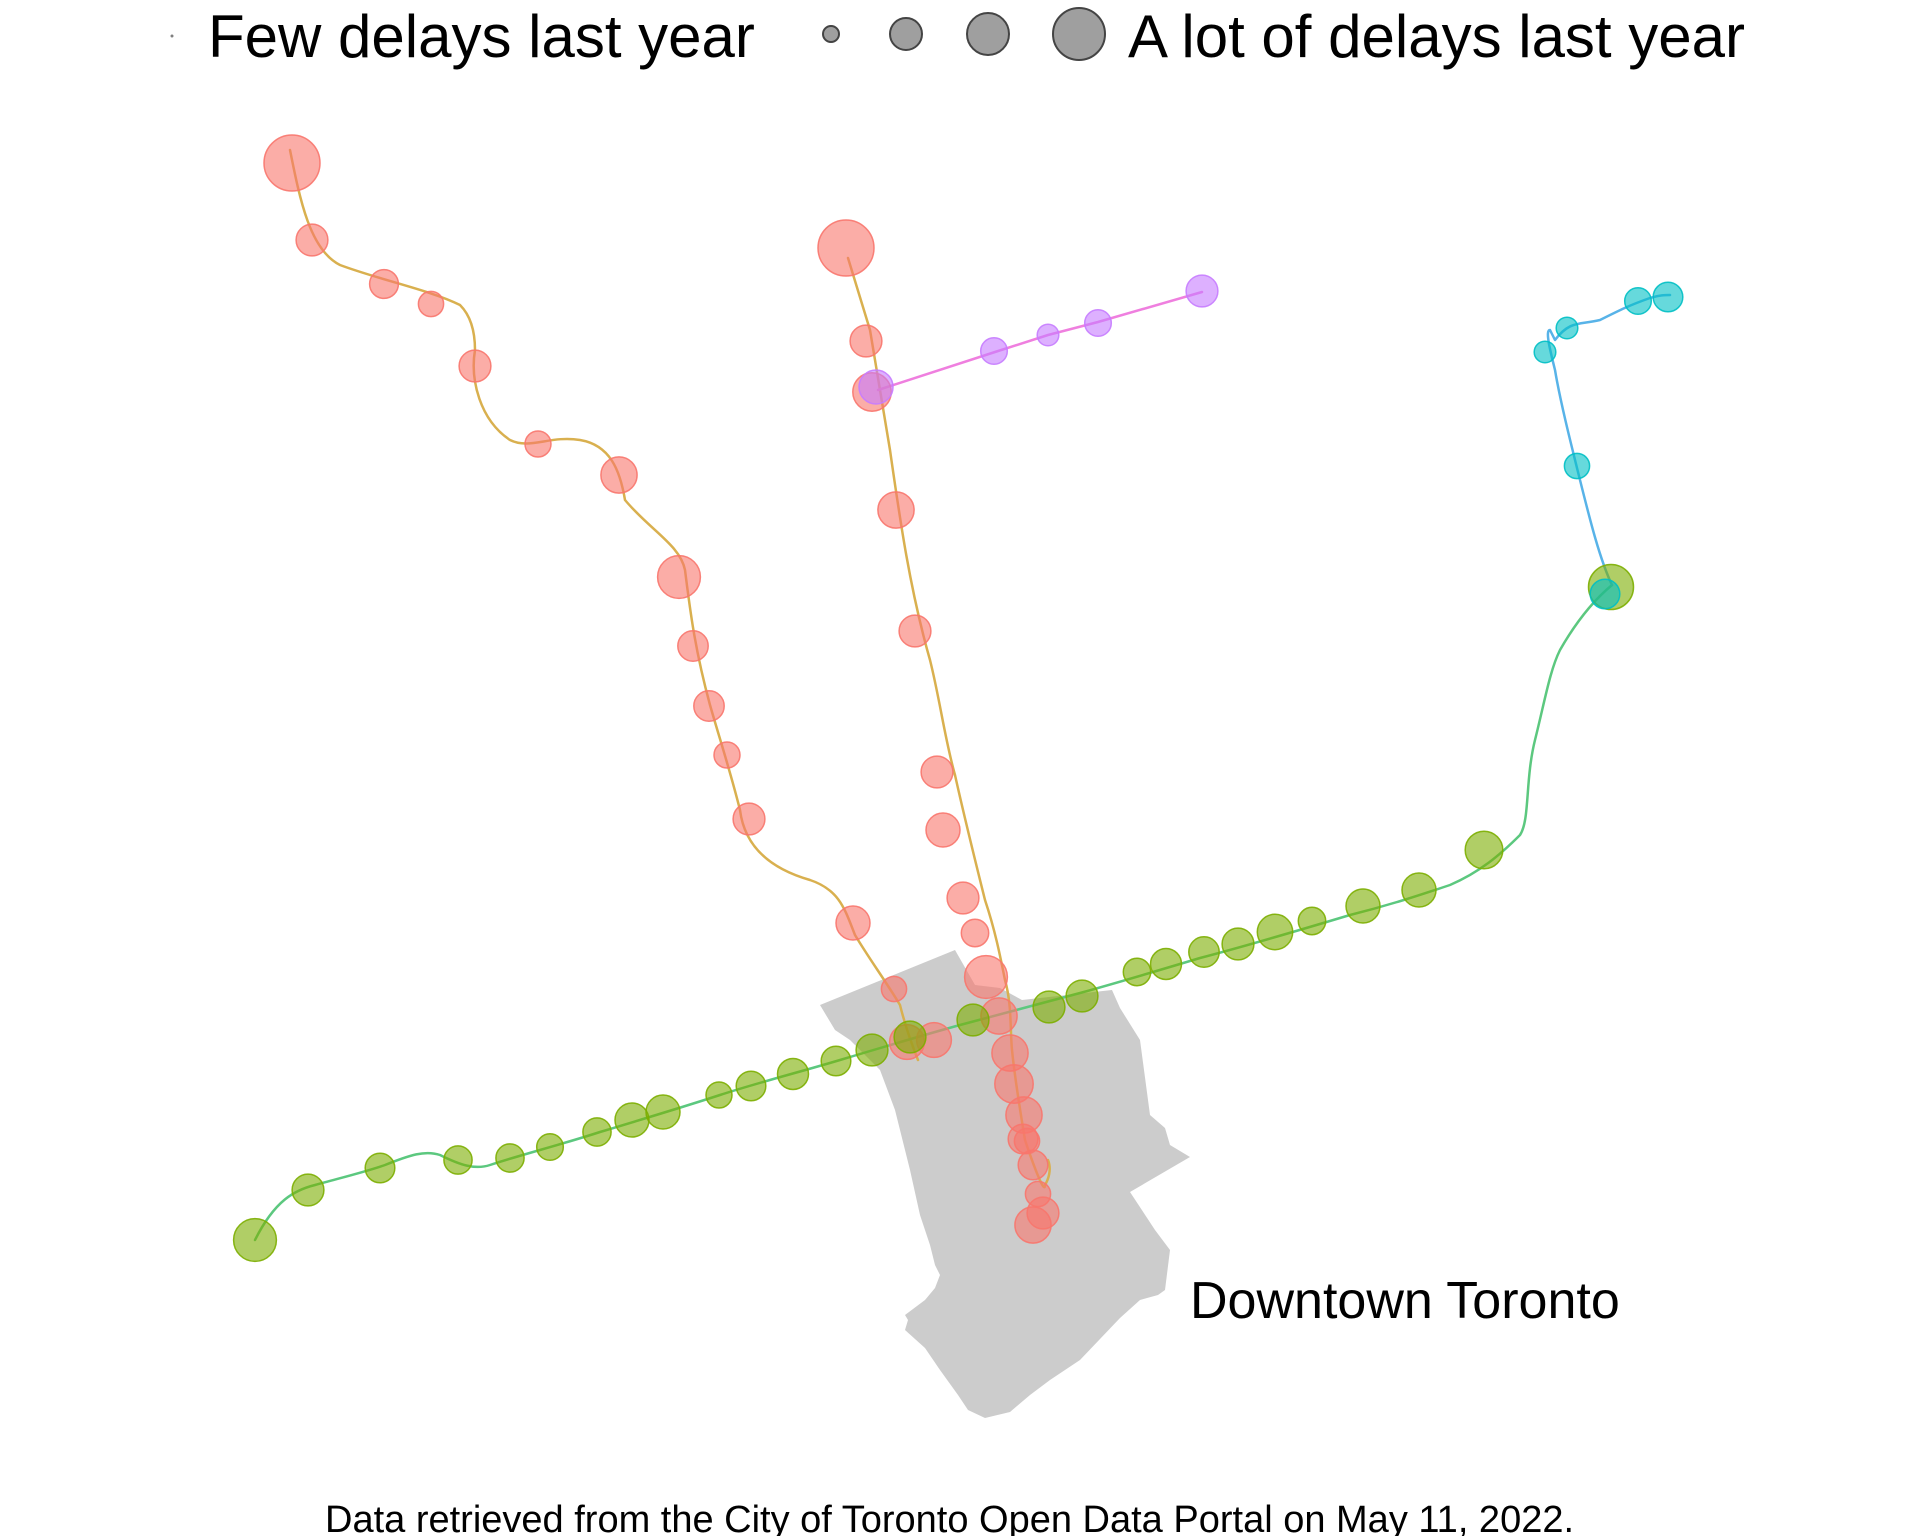 The height and width of the screenshot is (1536, 1920). Describe the element at coordinates (172, 36) in the screenshot. I see `legend-swatch-smallest` at that location.